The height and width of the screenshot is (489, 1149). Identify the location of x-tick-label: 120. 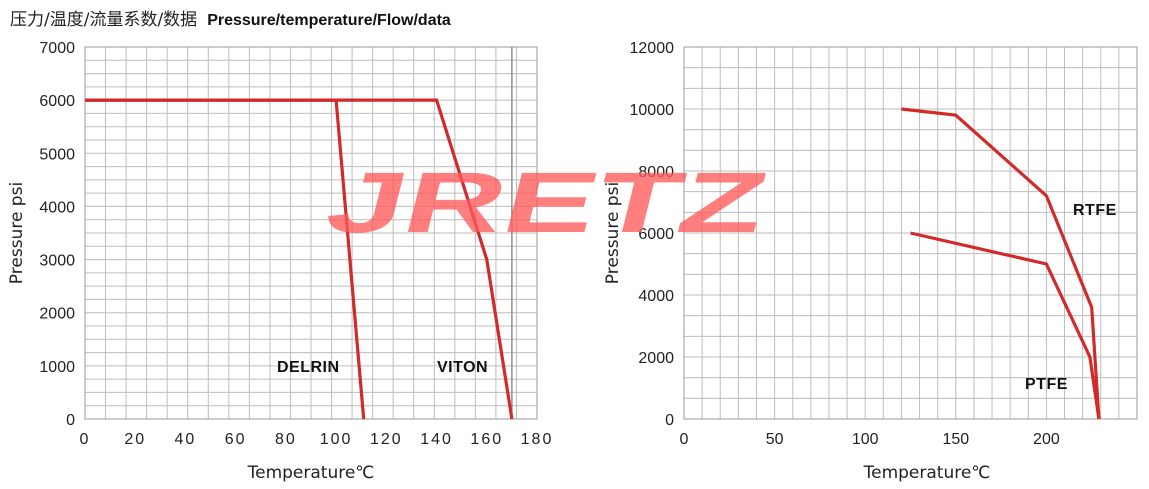
(386, 439).